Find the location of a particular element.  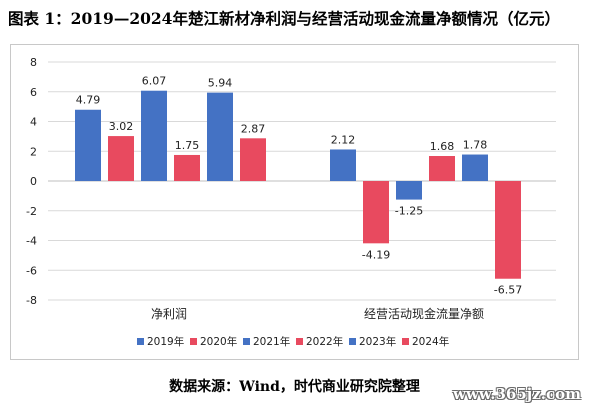

legend-label: 2024年 is located at coordinates (430, 341).